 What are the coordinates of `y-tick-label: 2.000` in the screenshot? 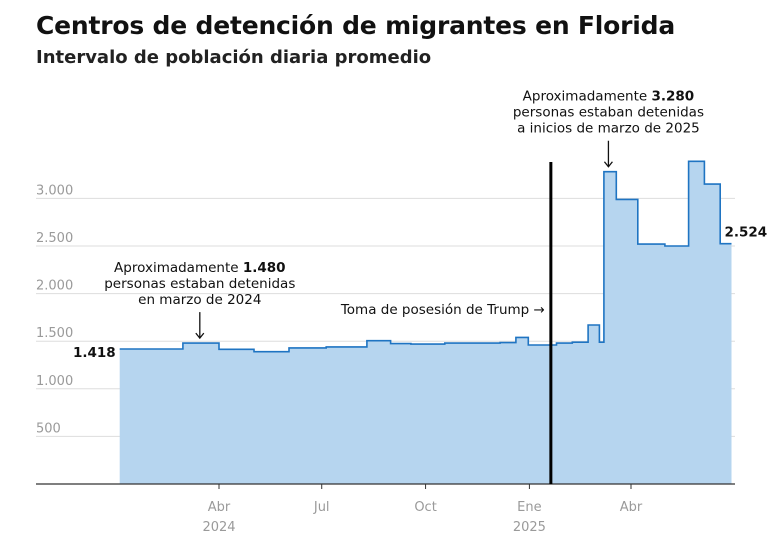 It's located at (54, 286).